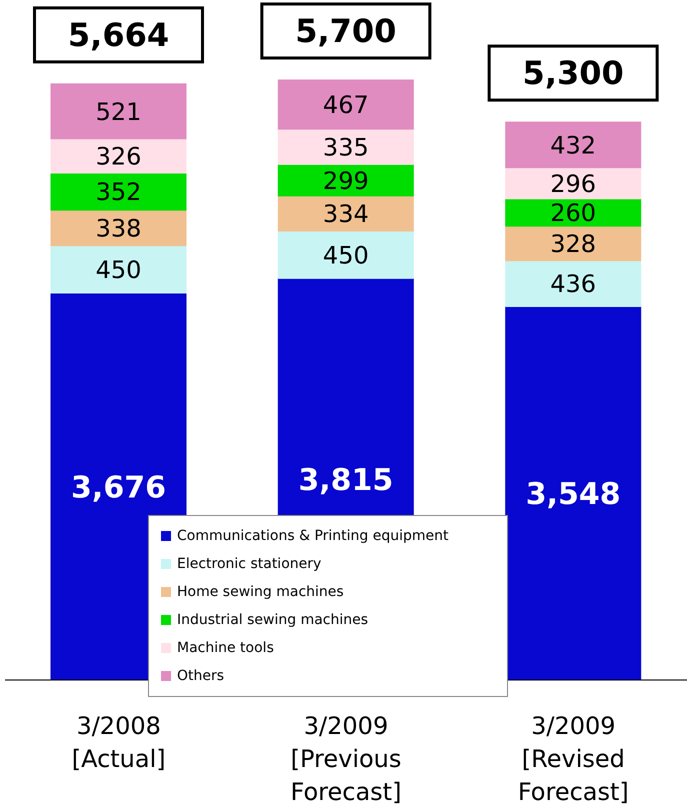  What do you see at coordinates (573, 213) in the screenshot?
I see `data-label: 260` at bounding box center [573, 213].